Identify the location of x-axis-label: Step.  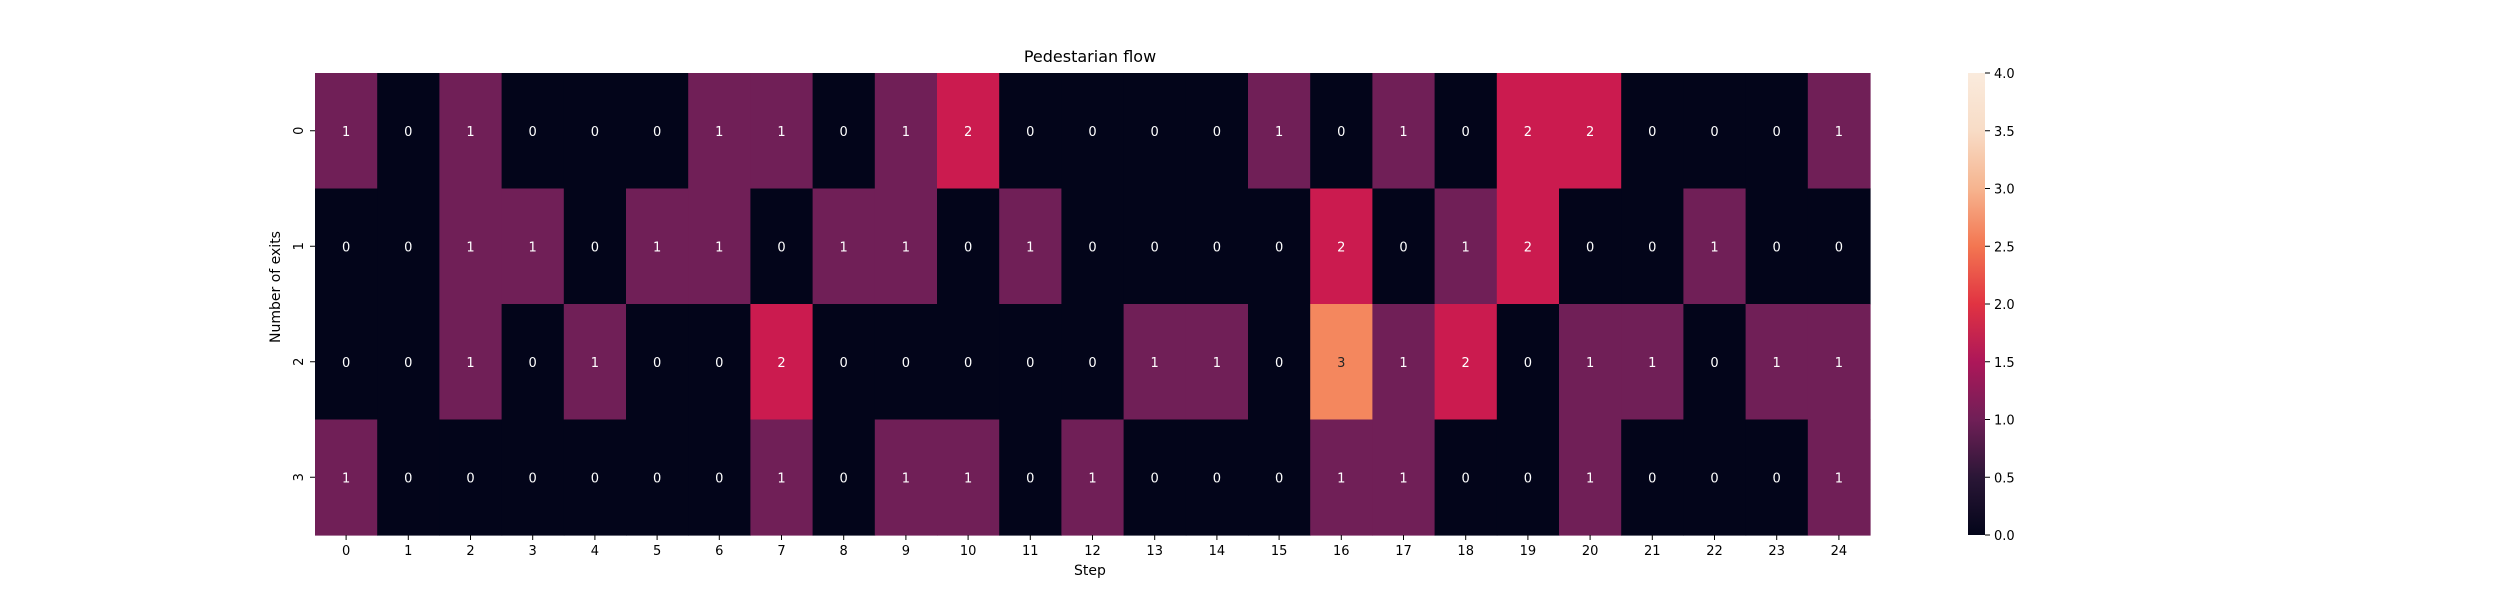
(1090, 571).